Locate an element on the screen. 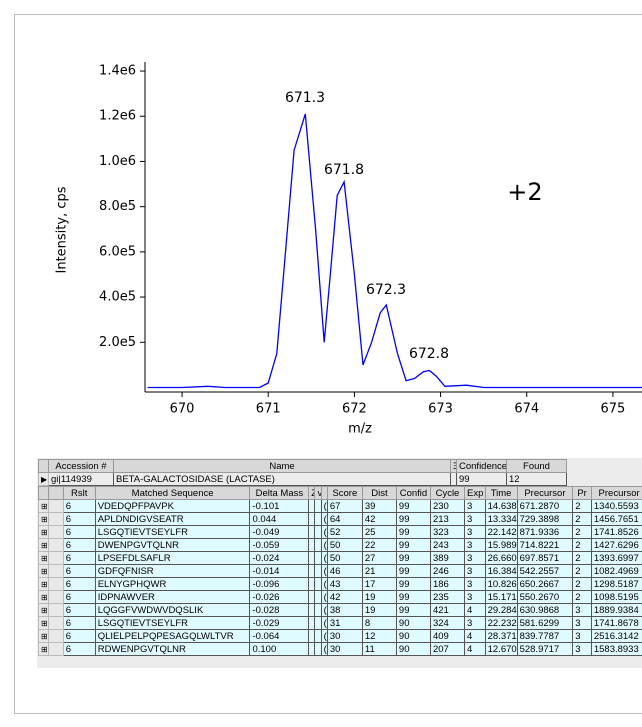 This screenshot has width=642, height=727. cell: 1082.4969 is located at coordinates (616, 571).